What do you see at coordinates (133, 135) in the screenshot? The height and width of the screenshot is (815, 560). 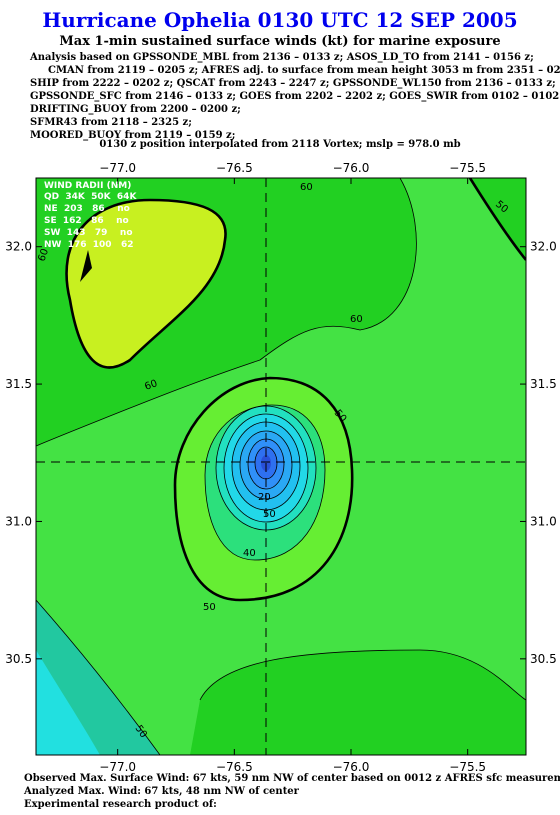 I see `analysis-line: MOORED_BUOY from 2119 – 0159 z;` at bounding box center [133, 135].